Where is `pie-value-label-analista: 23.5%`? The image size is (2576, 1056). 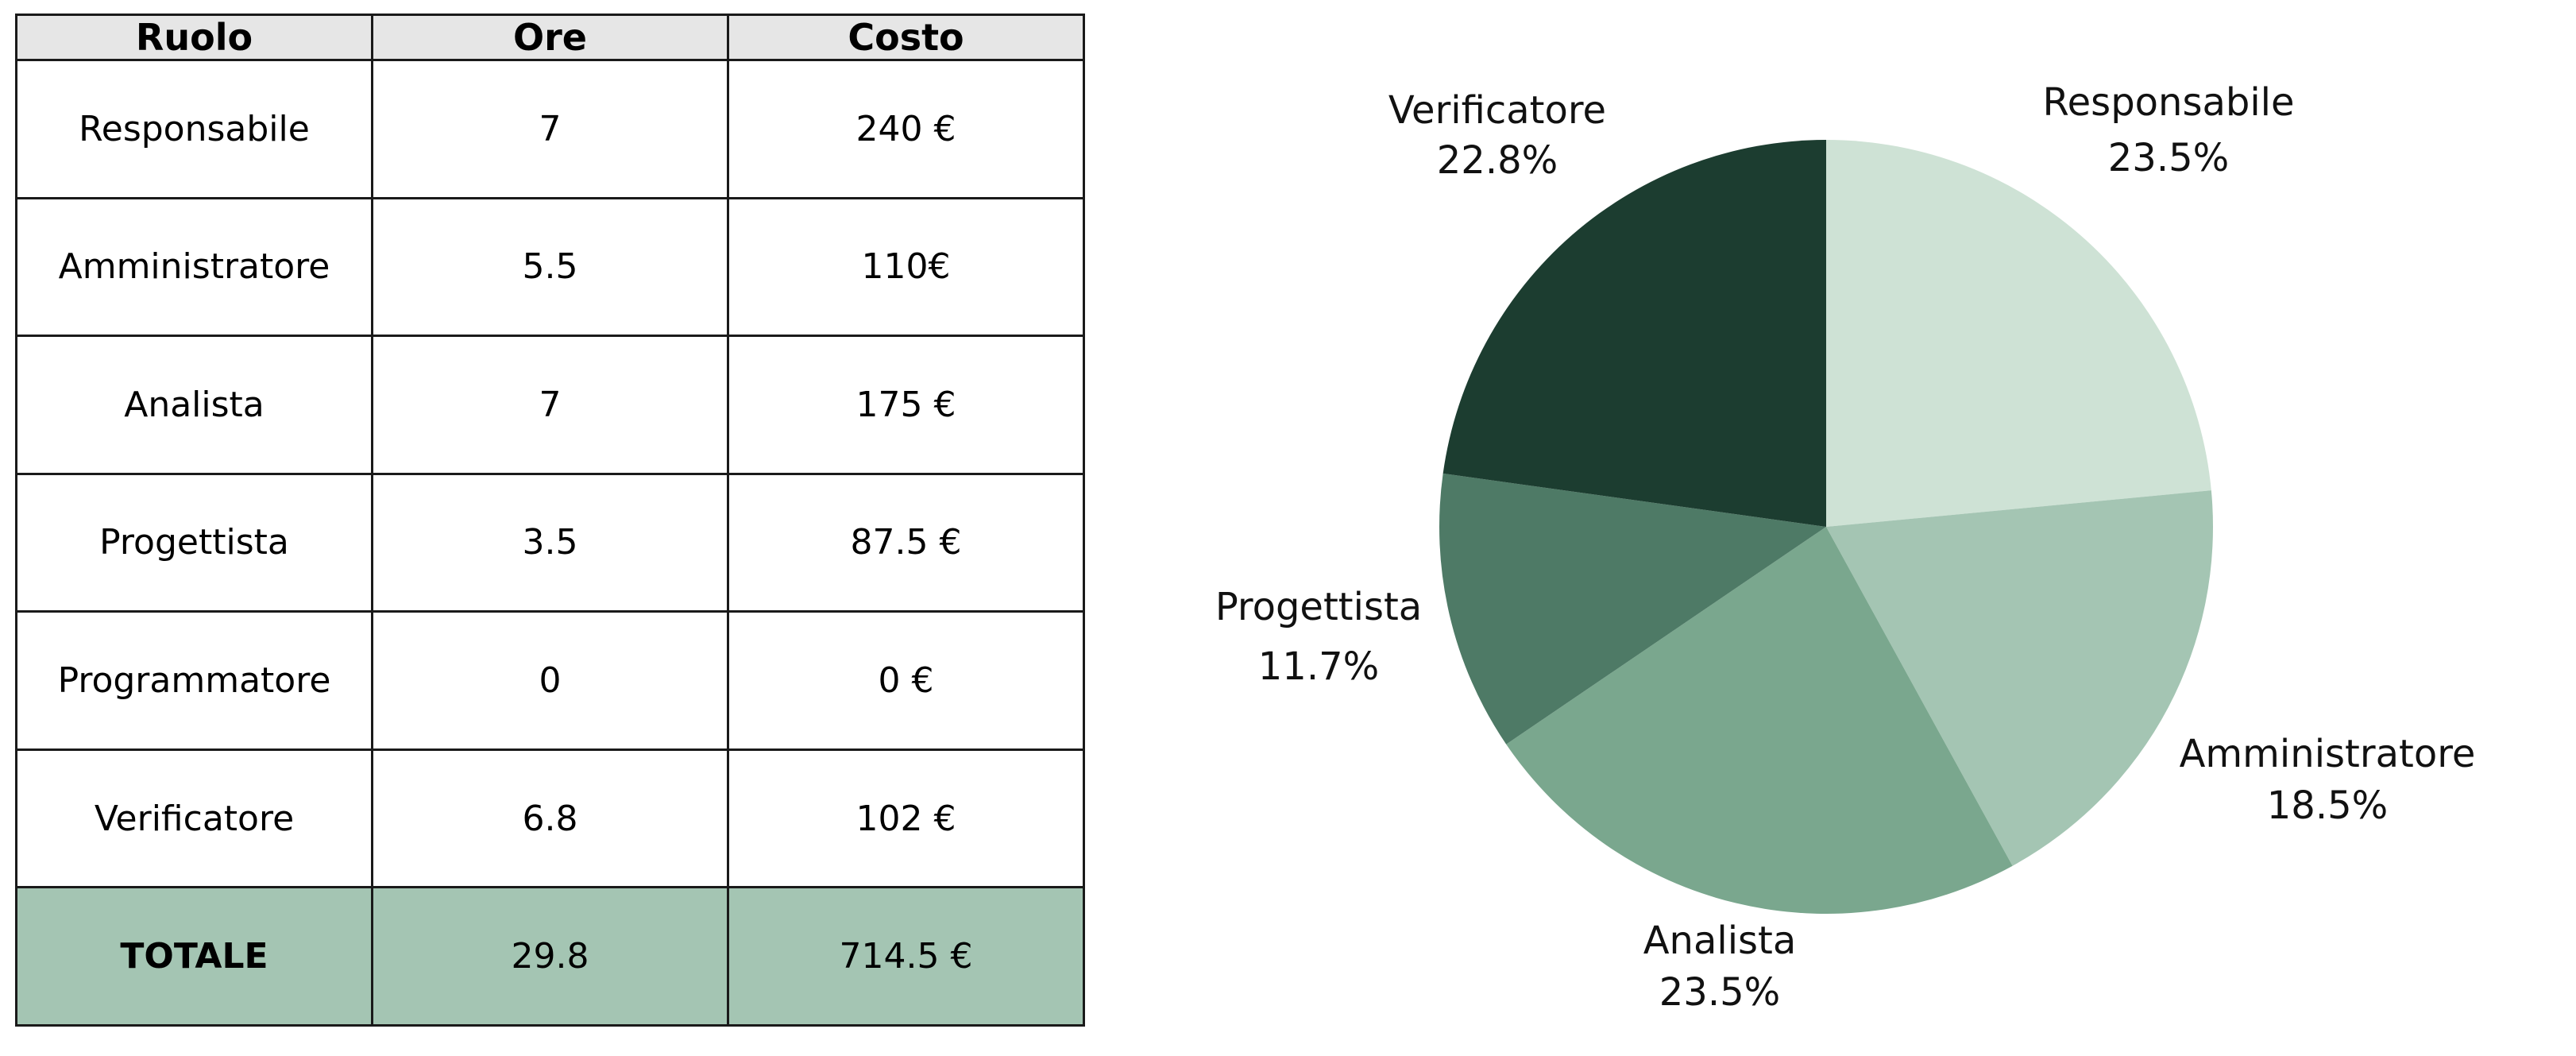
pie-value-label-analista: 23.5% is located at coordinates (1719, 992).